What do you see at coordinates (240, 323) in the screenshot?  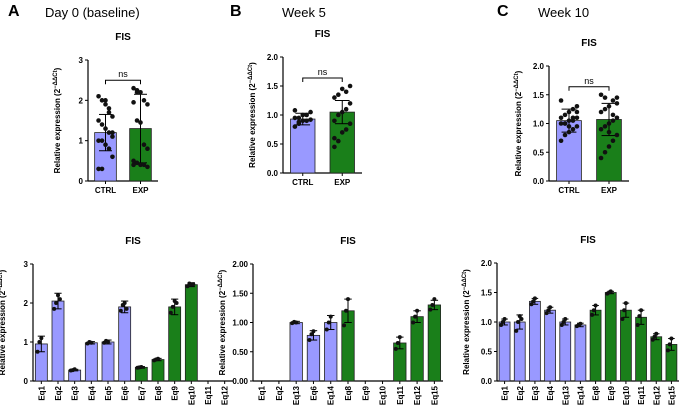 I see `y-tick-label: 1.00` at bounding box center [240, 323].